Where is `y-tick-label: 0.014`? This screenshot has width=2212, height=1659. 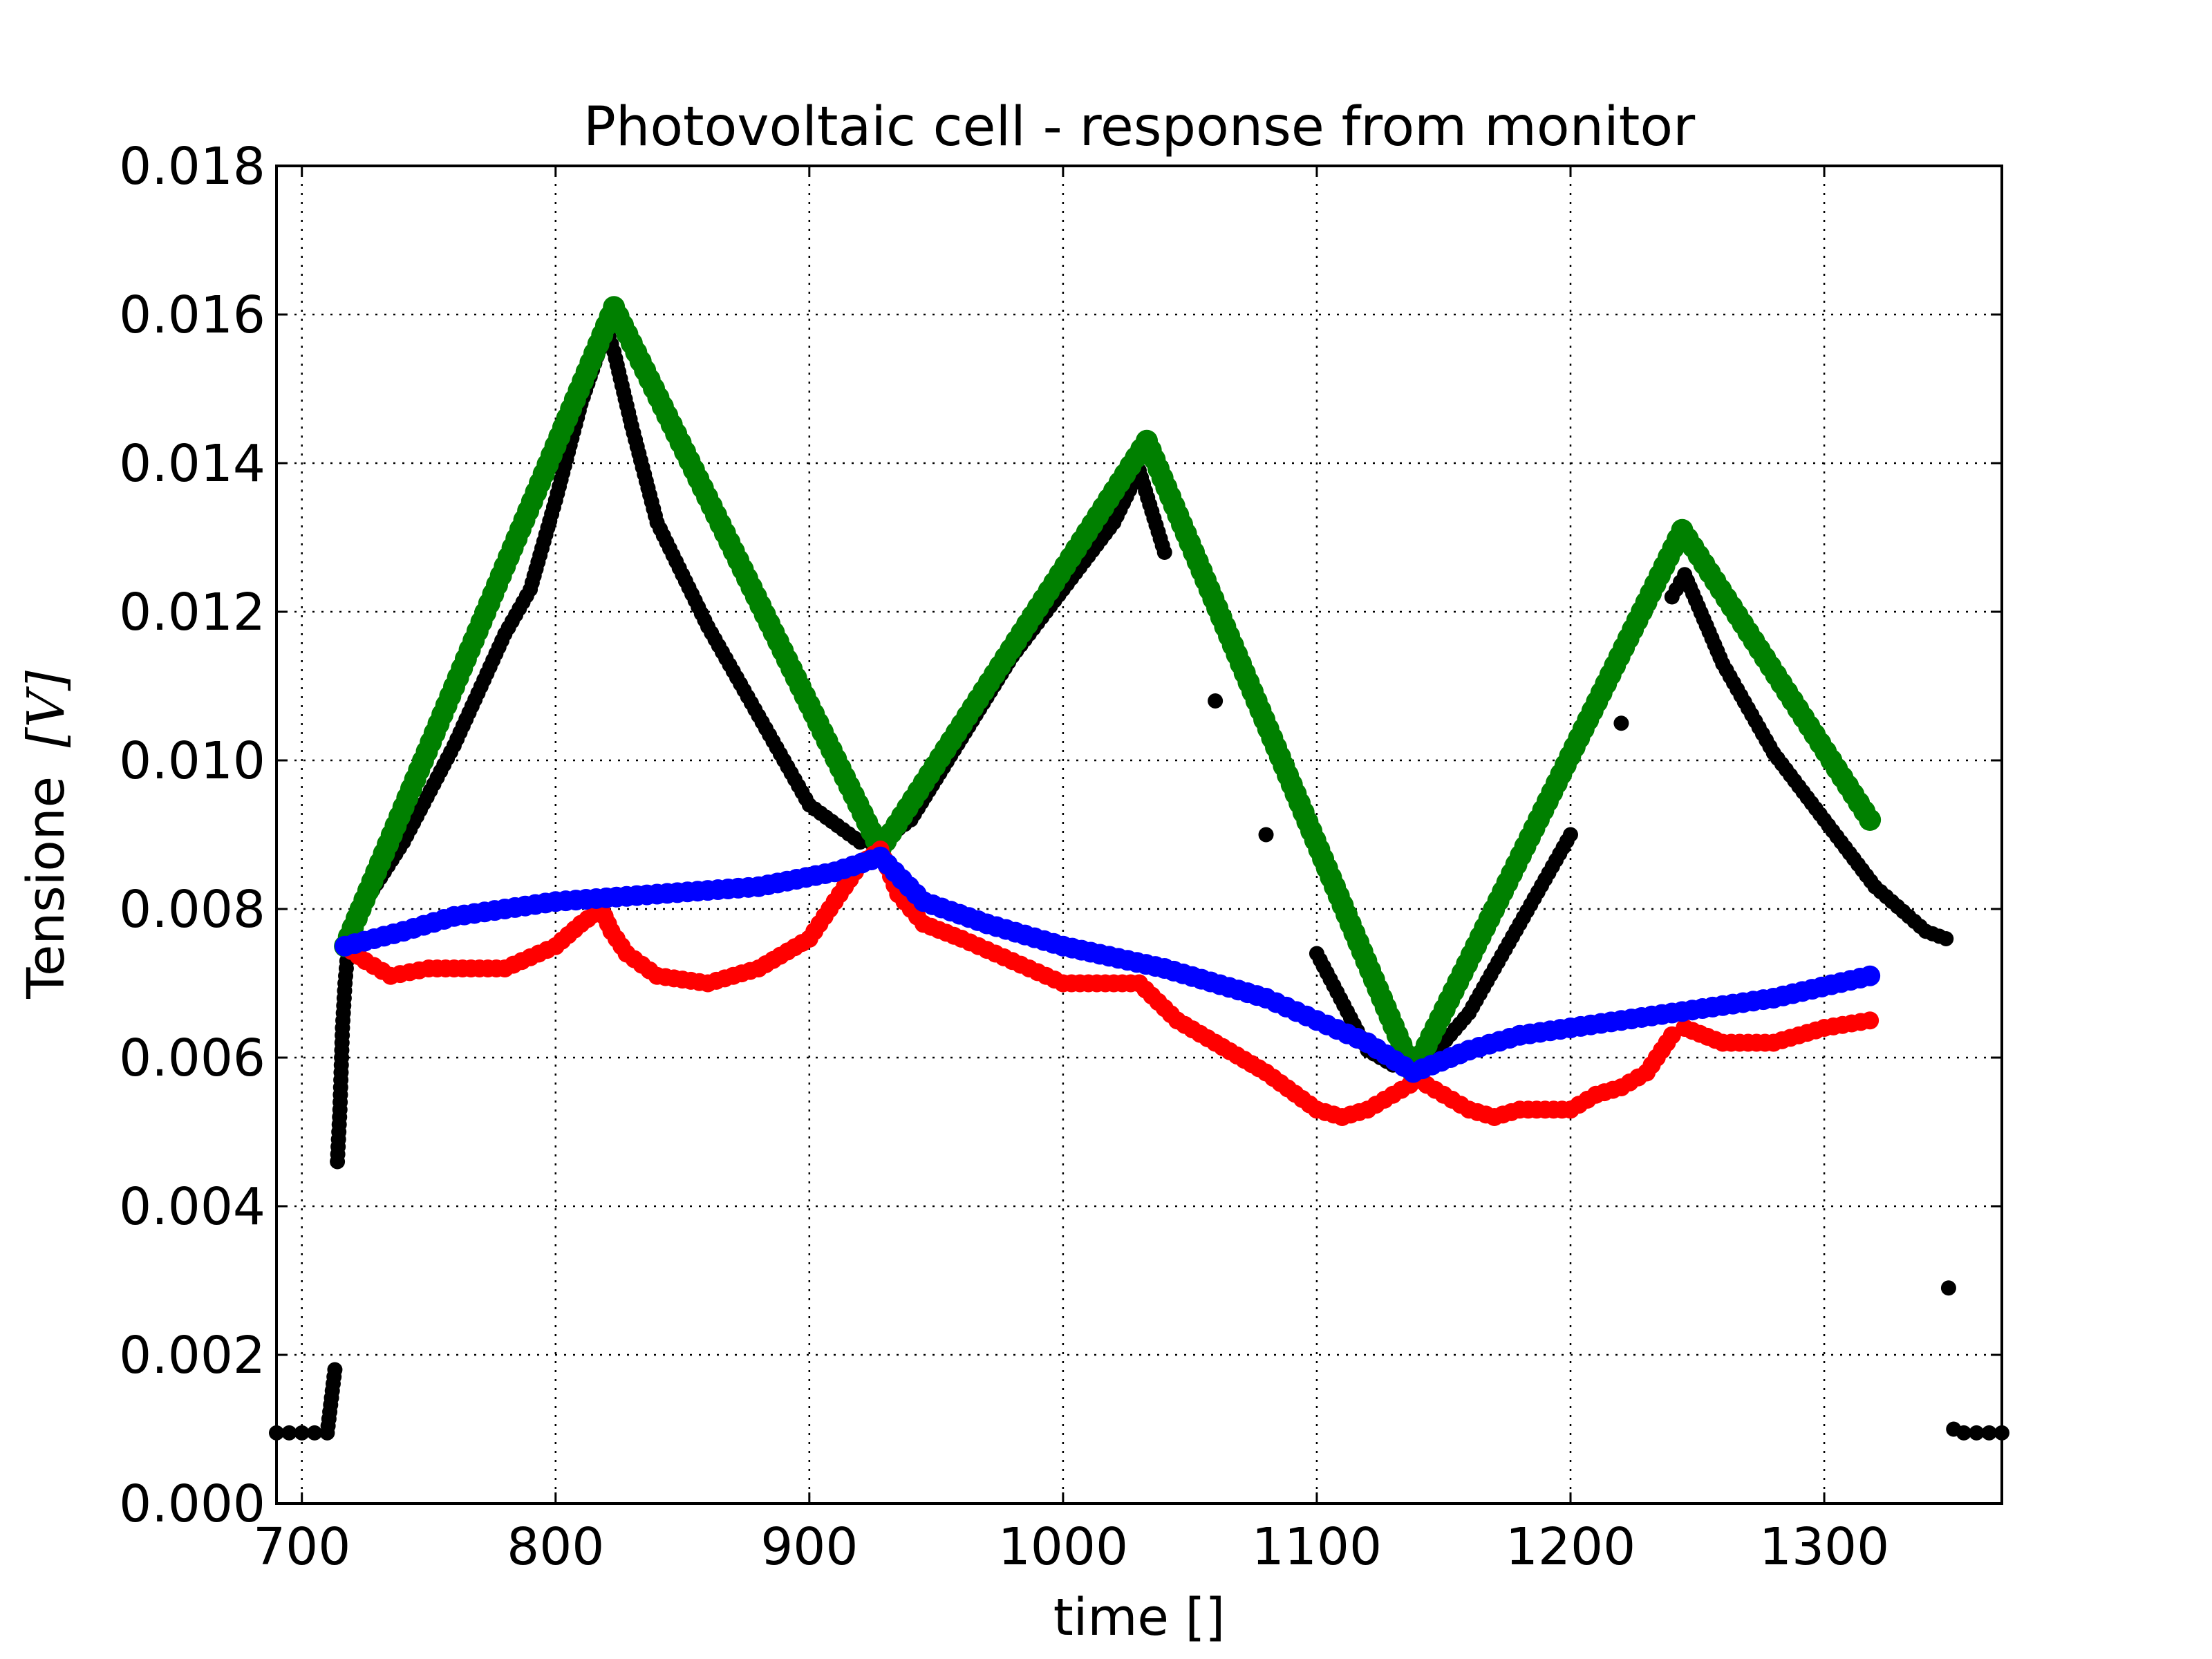
y-tick-label: 0.014 is located at coordinates (192, 464).